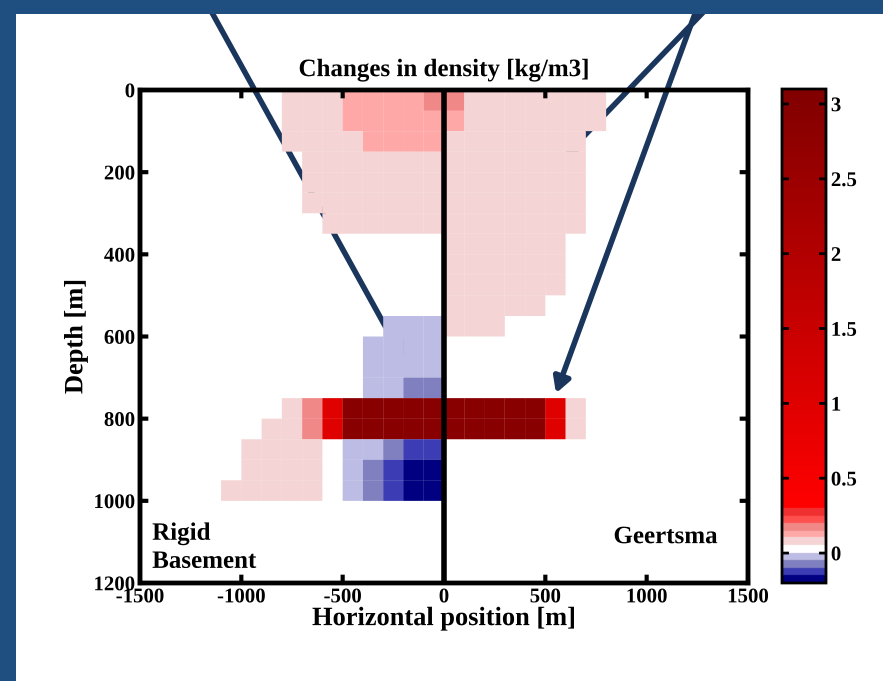  What do you see at coordinates (836, 254) in the screenshot?
I see `color-bar-label: 2` at bounding box center [836, 254].